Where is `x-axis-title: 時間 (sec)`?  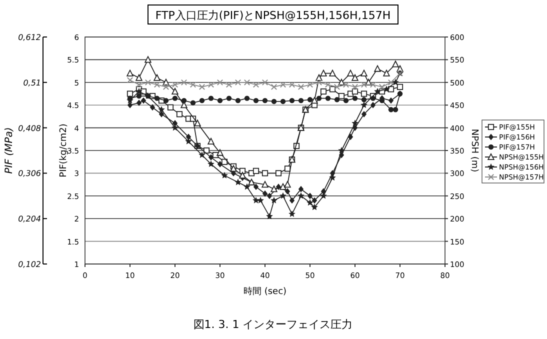 x-axis-title: 時間 (sec) is located at coordinates (265, 291).